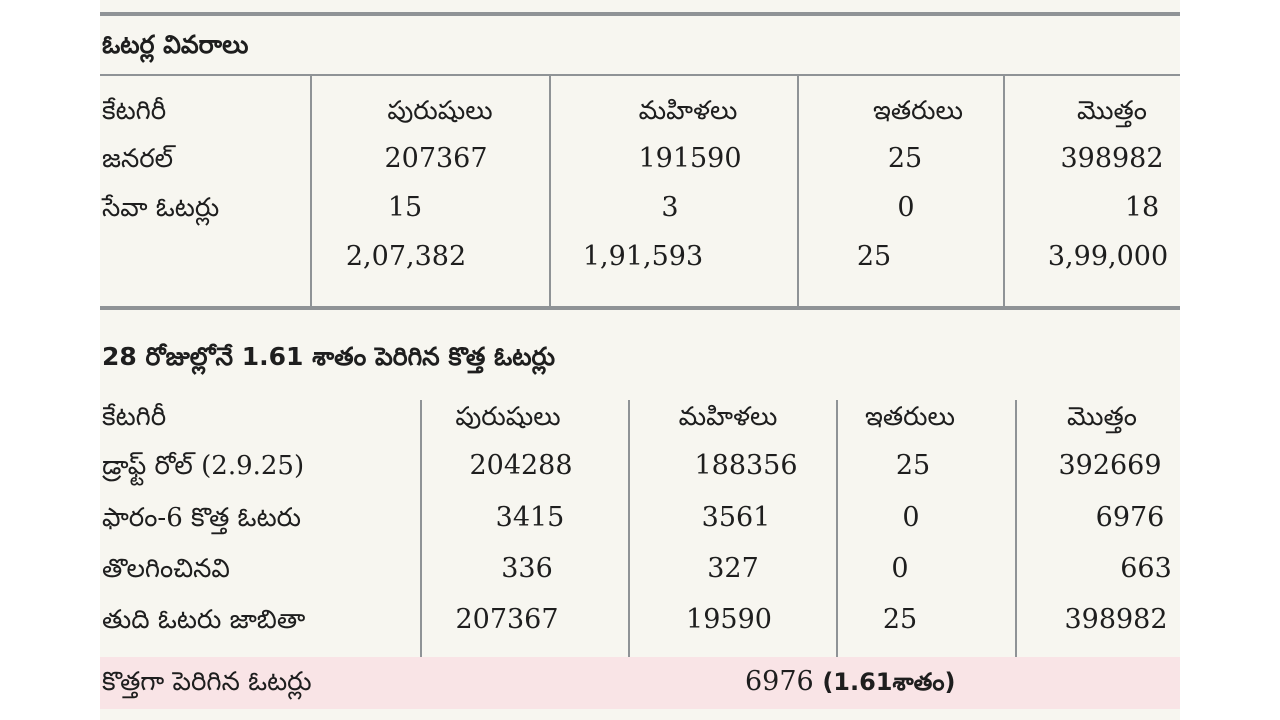 The height and width of the screenshot is (720, 1280). What do you see at coordinates (670, 207) in the screenshot?
I see `table1-cell-women: 3` at bounding box center [670, 207].